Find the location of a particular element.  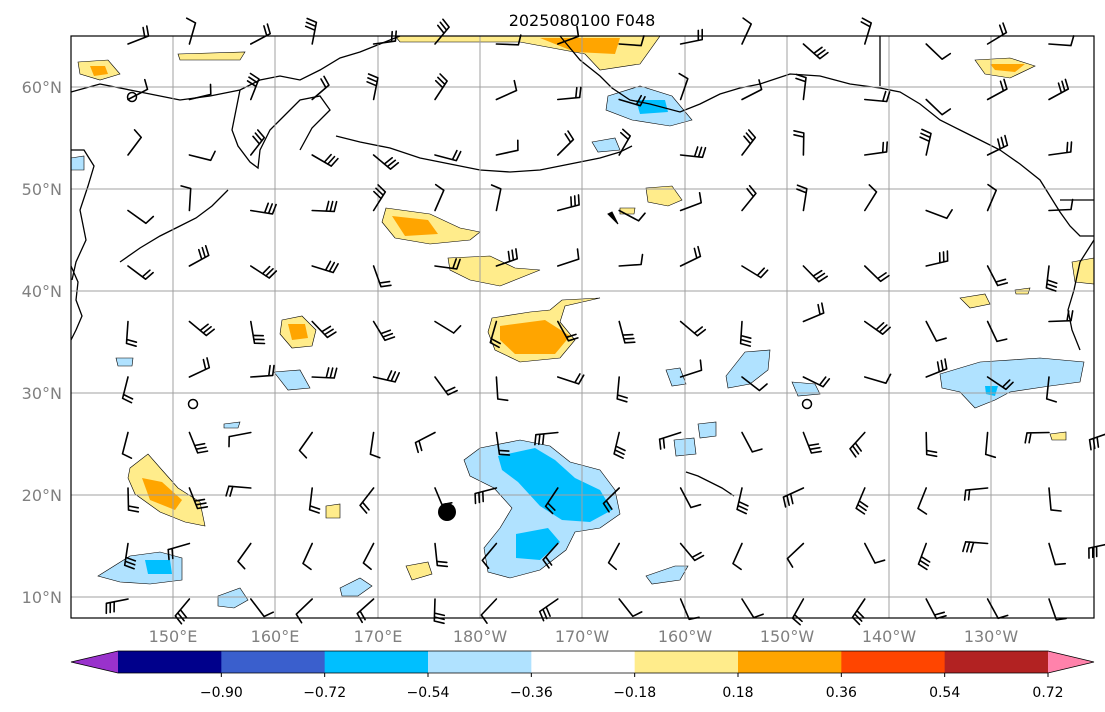

tropical-cyclone-marker is located at coordinates (447, 512).